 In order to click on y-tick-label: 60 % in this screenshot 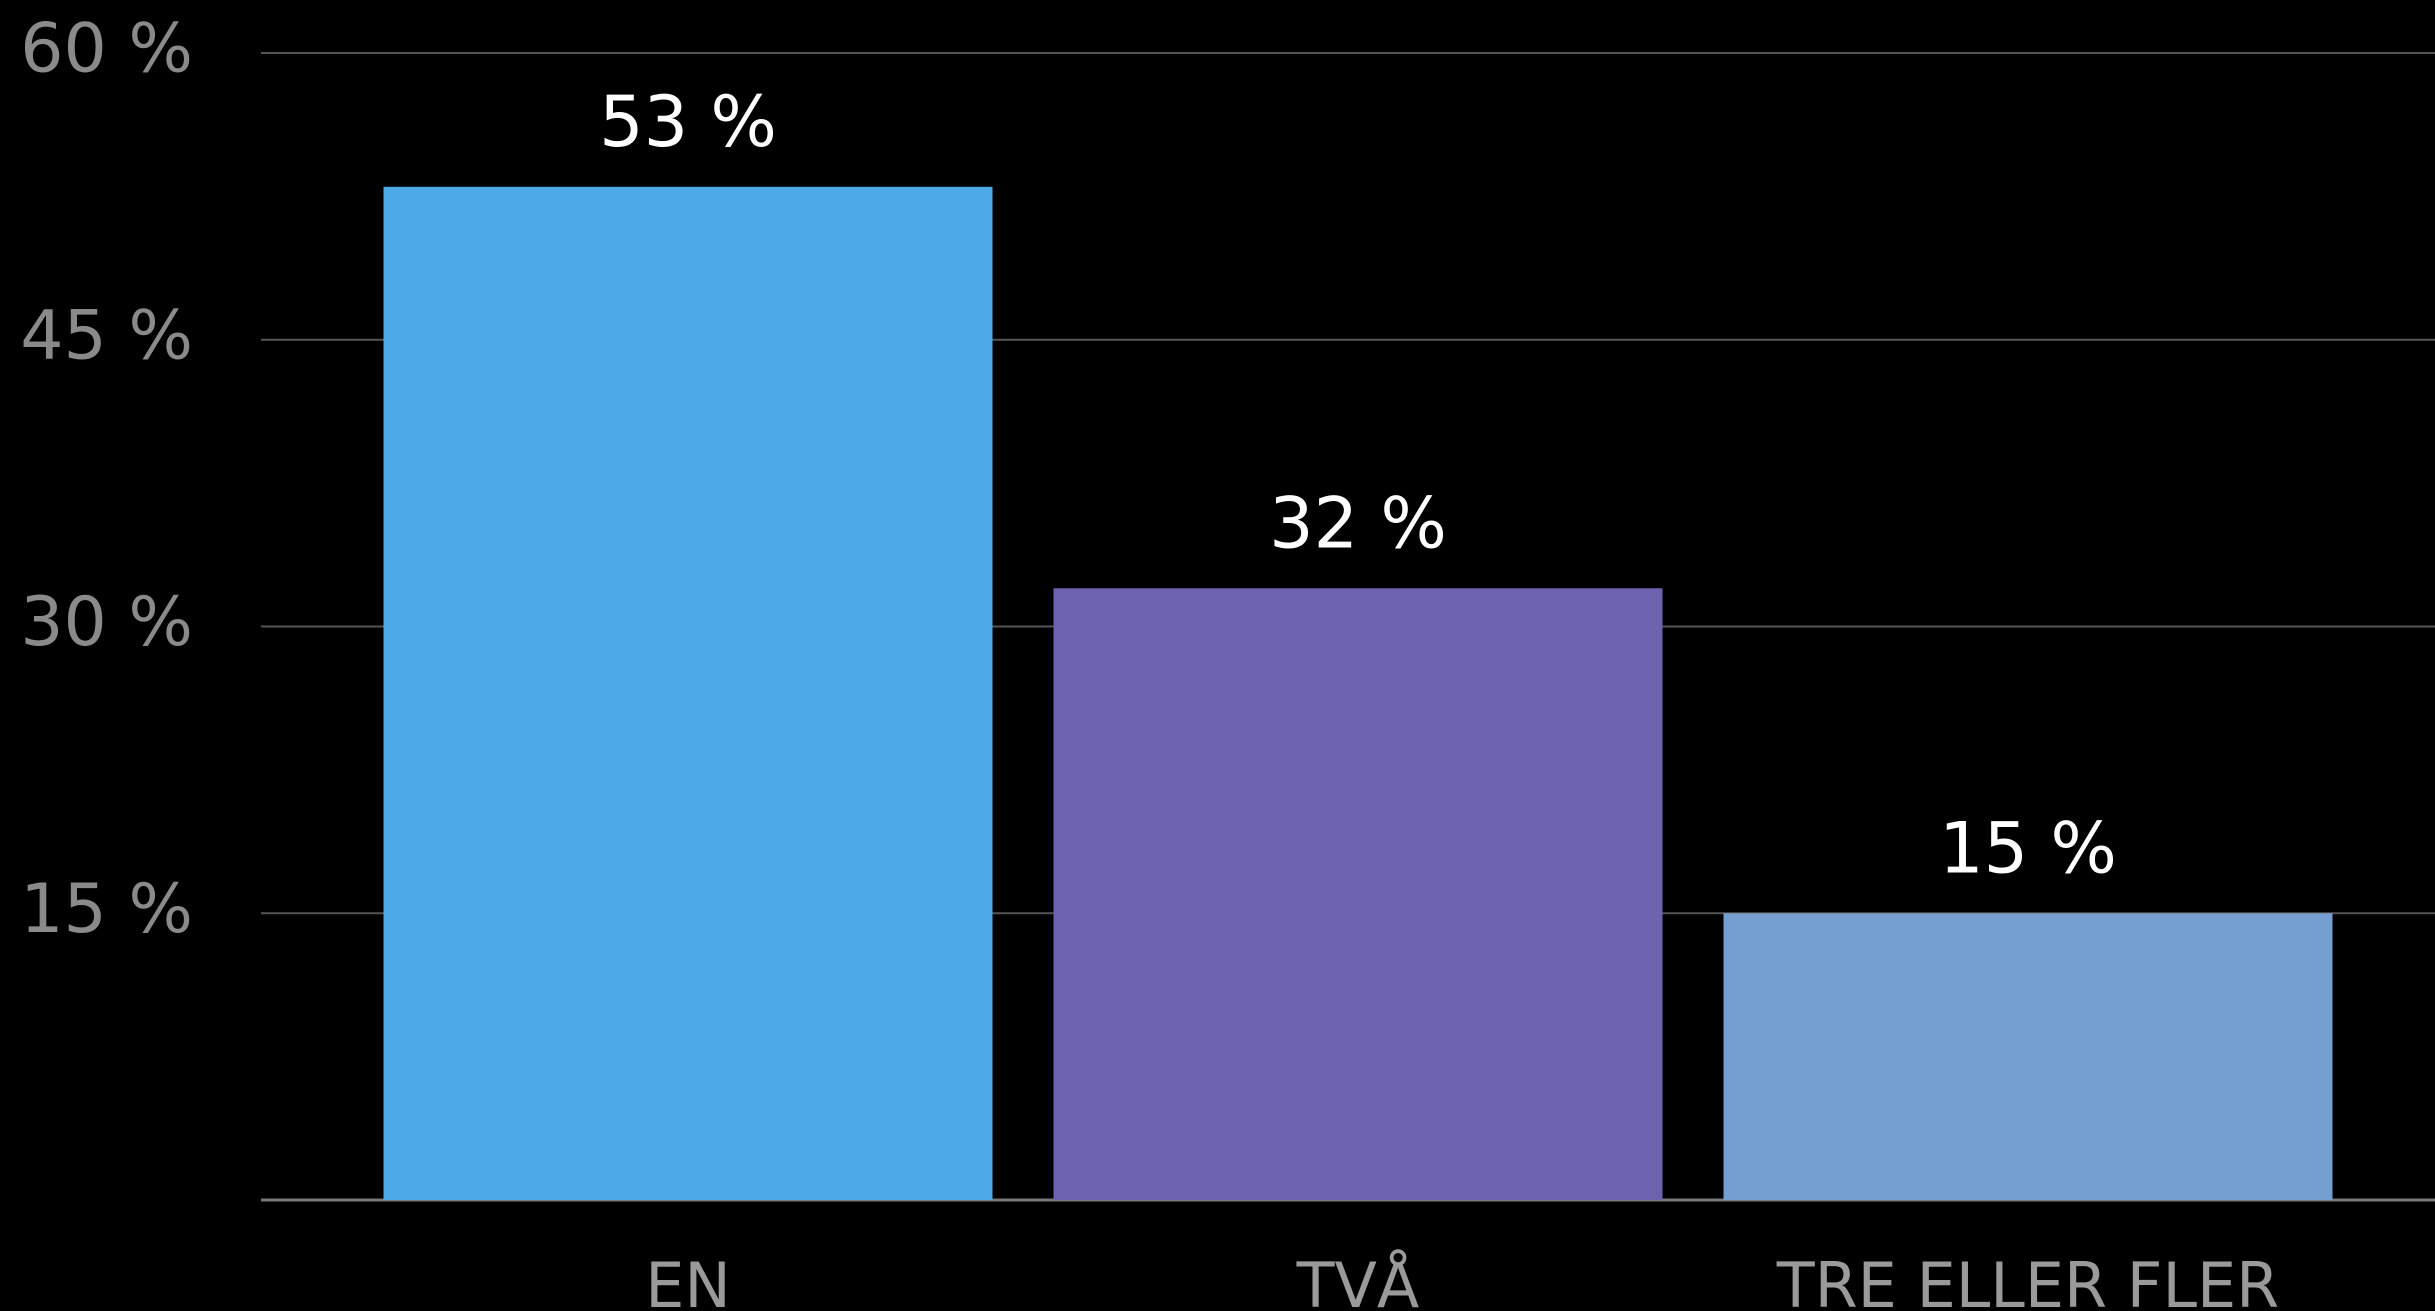, I will do `click(106, 49)`.